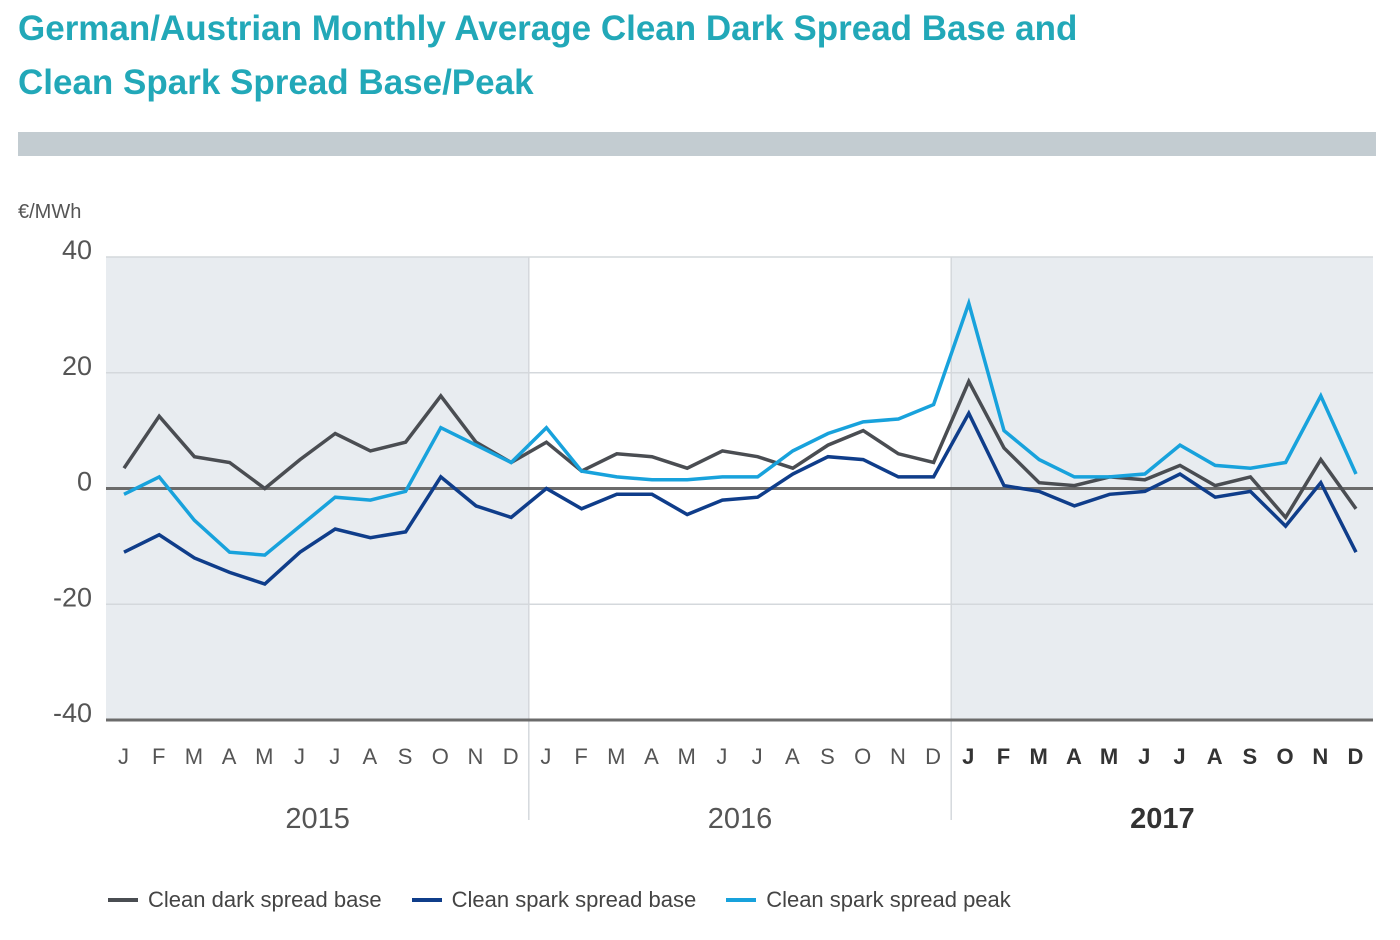 The width and height of the screenshot is (1400, 940). What do you see at coordinates (697, 144) in the screenshot?
I see `title-divider-bar` at bounding box center [697, 144].